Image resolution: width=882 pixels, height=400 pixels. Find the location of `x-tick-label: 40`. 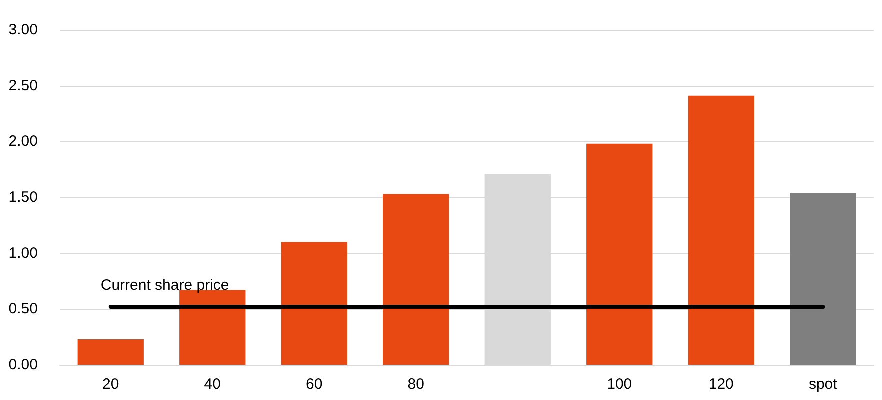

x-tick-label: 40 is located at coordinates (212, 384).